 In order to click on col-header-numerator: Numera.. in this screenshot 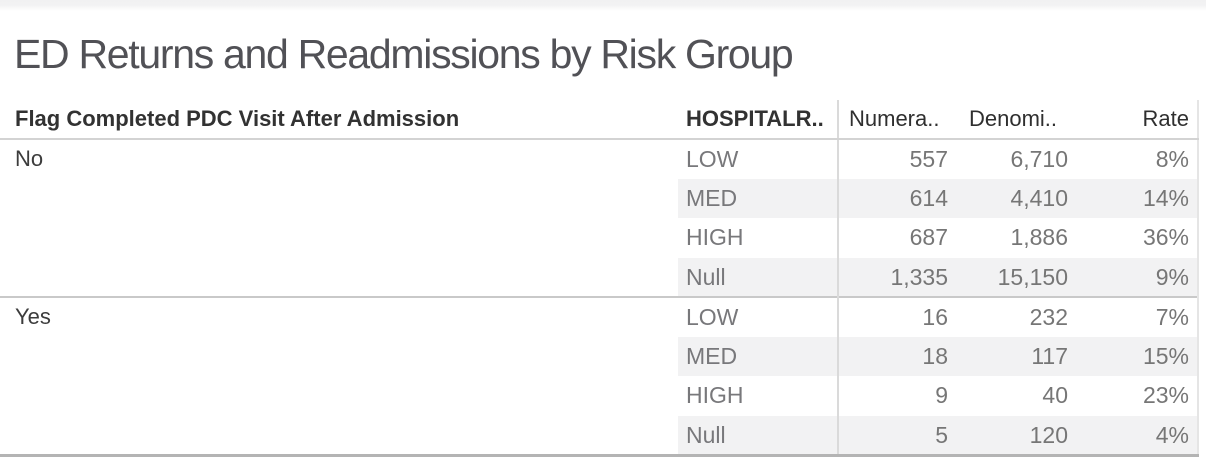, I will do `click(896, 120)`.